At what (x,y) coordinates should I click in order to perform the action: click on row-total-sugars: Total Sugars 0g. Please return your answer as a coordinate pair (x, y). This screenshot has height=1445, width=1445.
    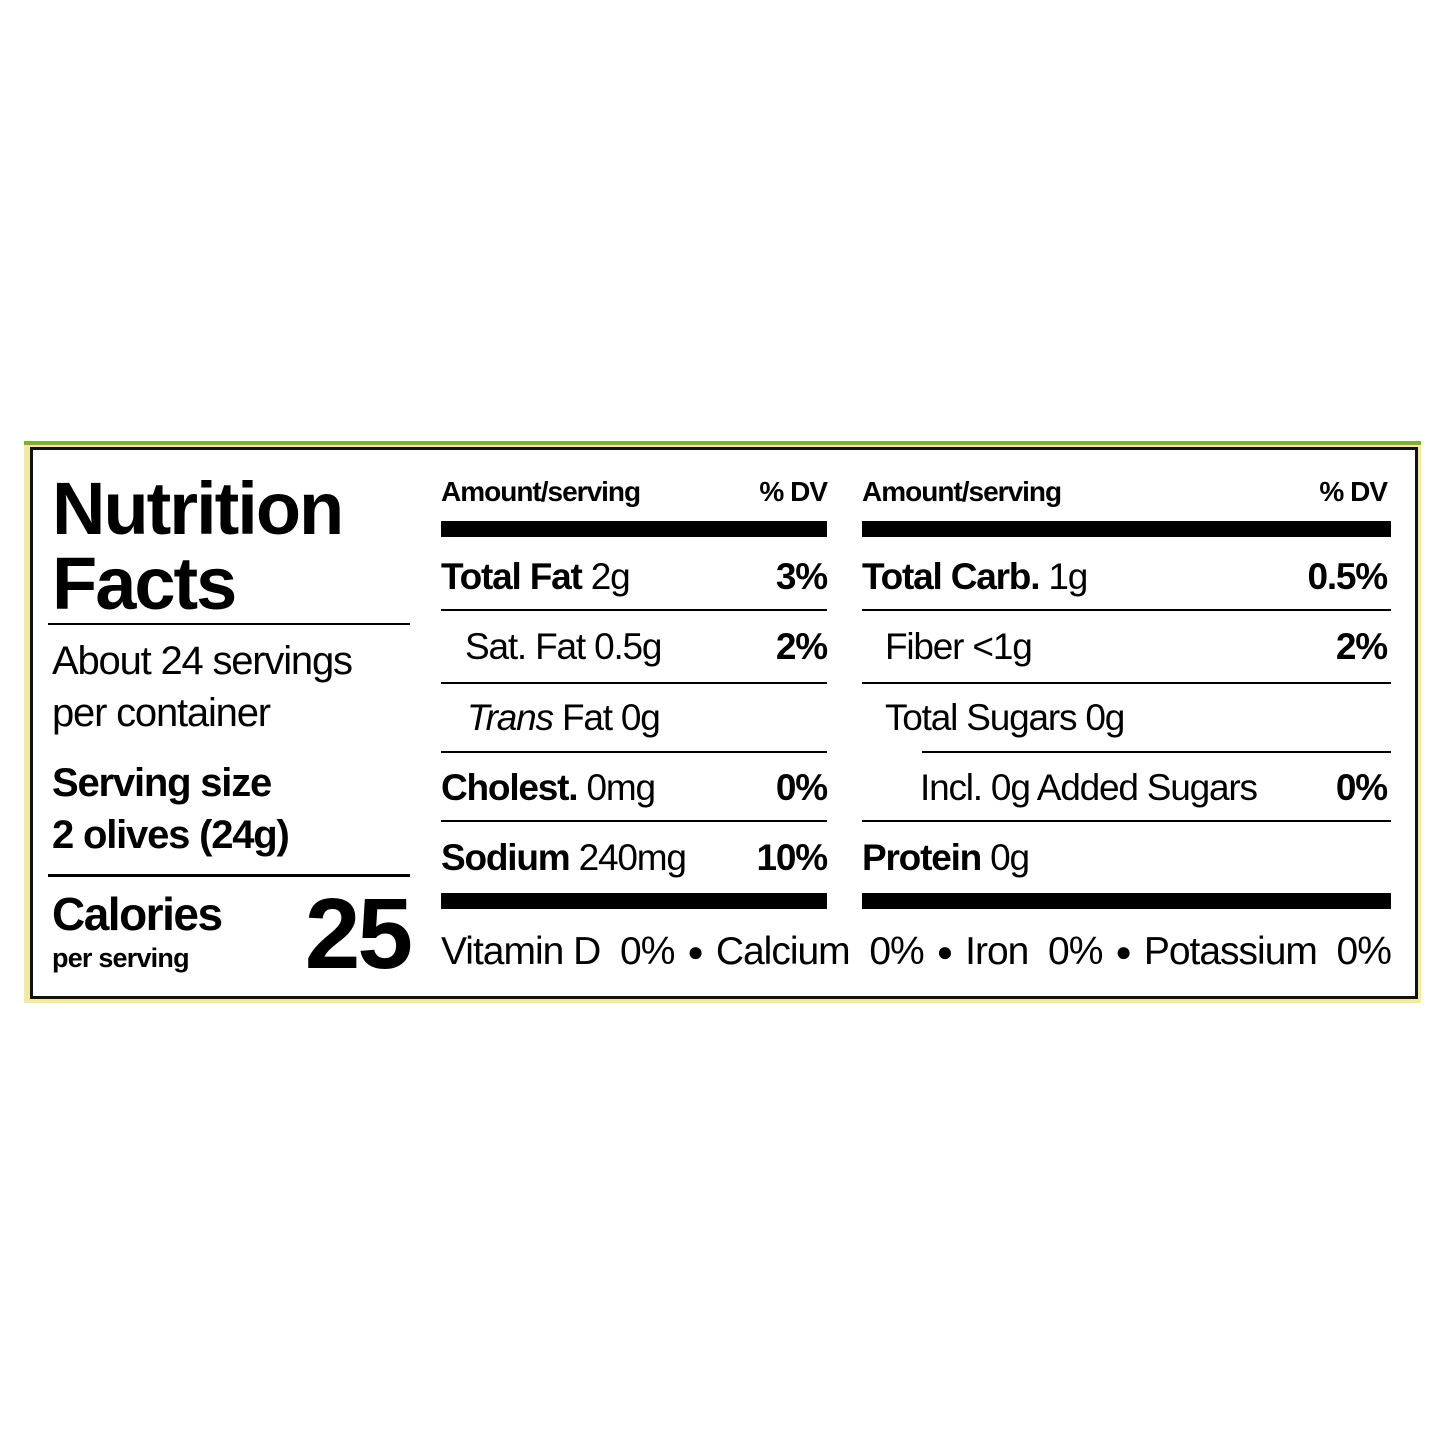
    Looking at the image, I should click on (1124, 718).